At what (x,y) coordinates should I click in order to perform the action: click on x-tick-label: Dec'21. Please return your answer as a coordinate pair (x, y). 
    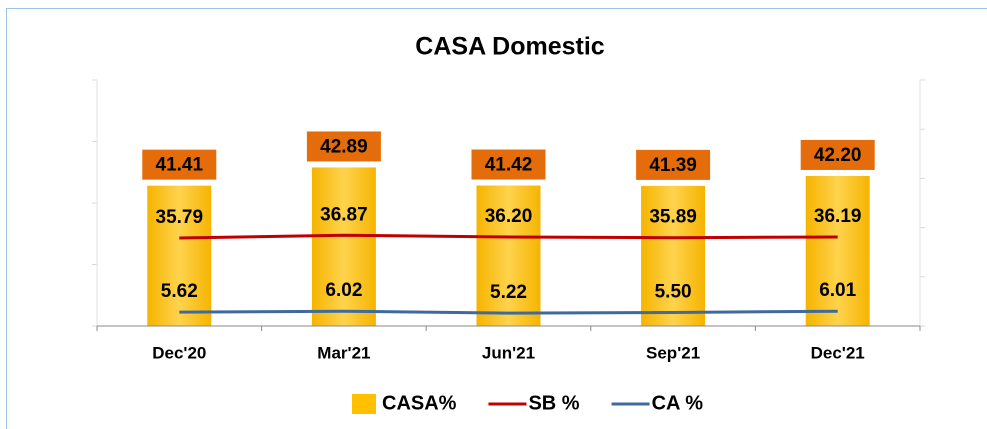
    Looking at the image, I should click on (838, 352).